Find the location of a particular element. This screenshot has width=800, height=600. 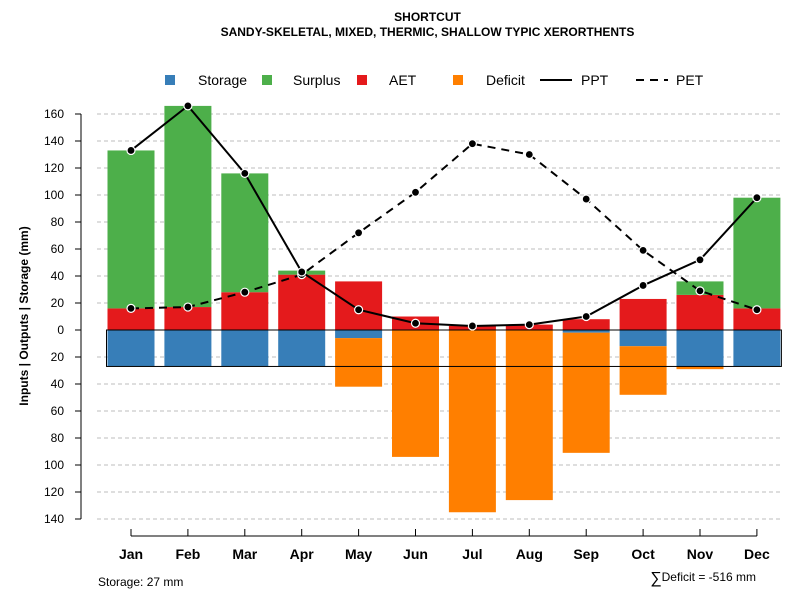

x-tick-label-oct: Oct is located at coordinates (643, 554).